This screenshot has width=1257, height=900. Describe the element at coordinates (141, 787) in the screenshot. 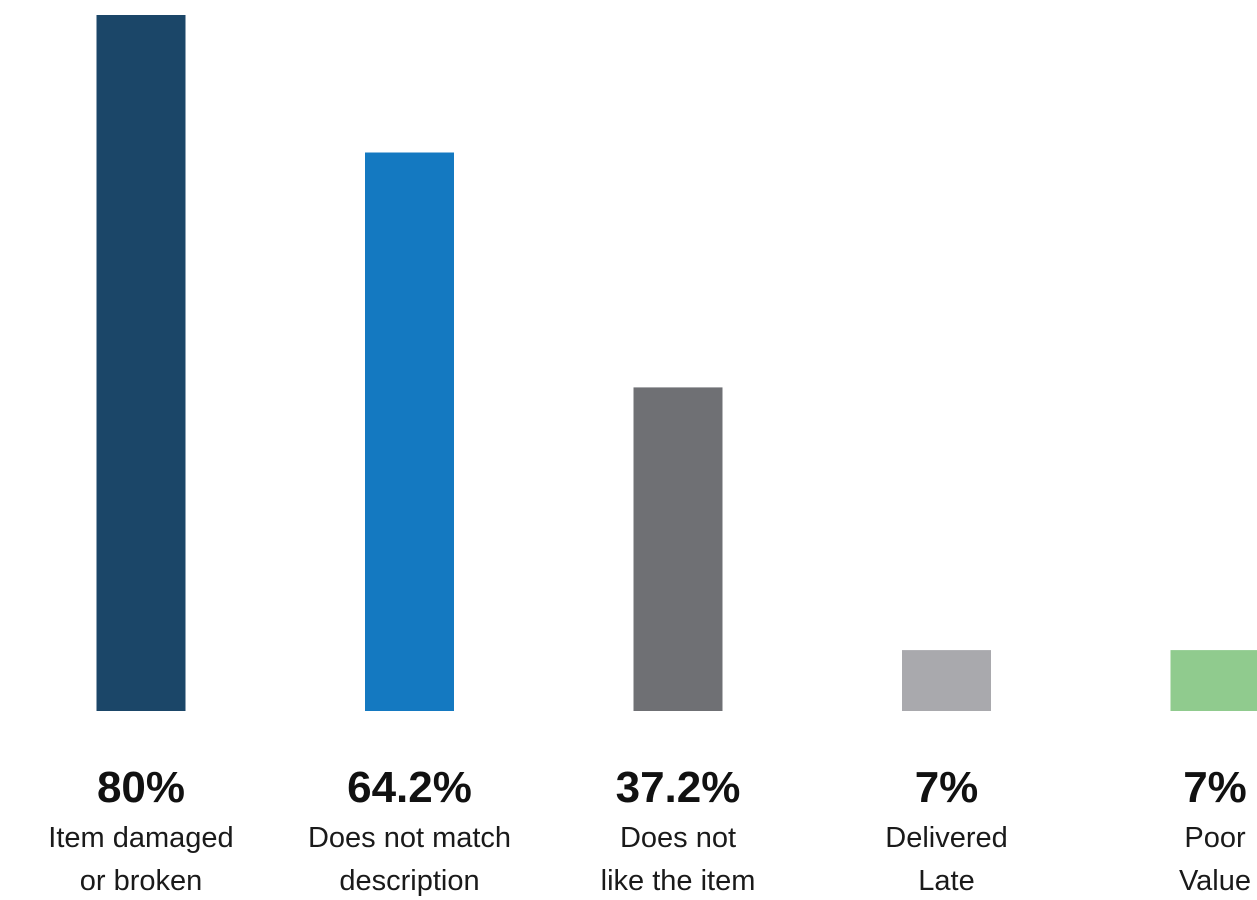

I see `value-label-0: 80%` at that location.